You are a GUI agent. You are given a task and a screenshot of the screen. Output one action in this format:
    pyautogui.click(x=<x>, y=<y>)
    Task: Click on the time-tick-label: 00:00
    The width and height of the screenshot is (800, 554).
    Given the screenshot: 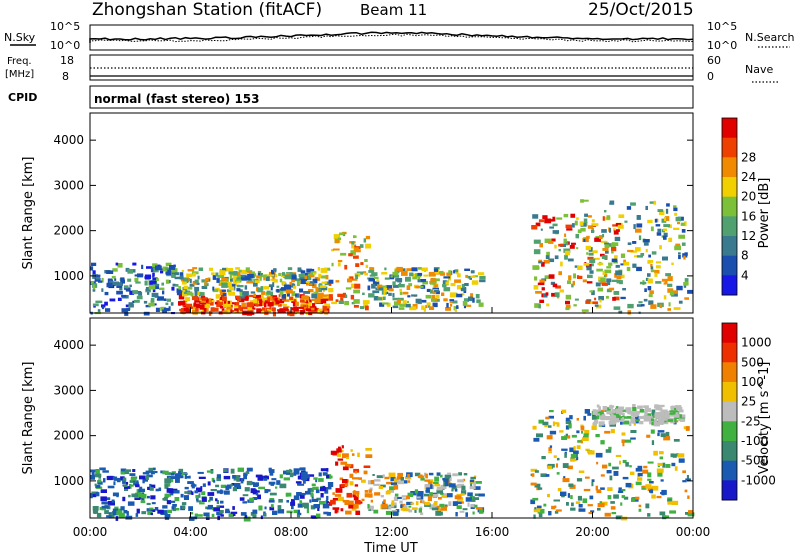 What is the action you would take?
    pyautogui.click(x=90, y=532)
    